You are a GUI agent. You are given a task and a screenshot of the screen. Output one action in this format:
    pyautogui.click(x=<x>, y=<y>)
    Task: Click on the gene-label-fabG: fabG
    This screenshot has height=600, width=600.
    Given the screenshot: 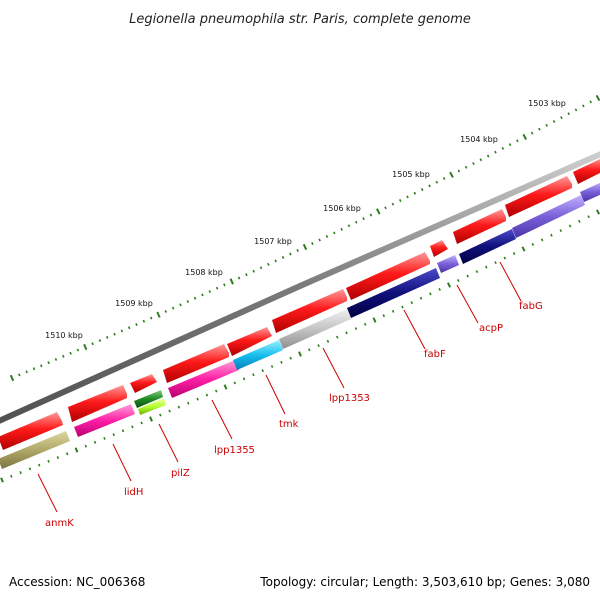 What is the action you would take?
    pyautogui.click(x=531, y=306)
    